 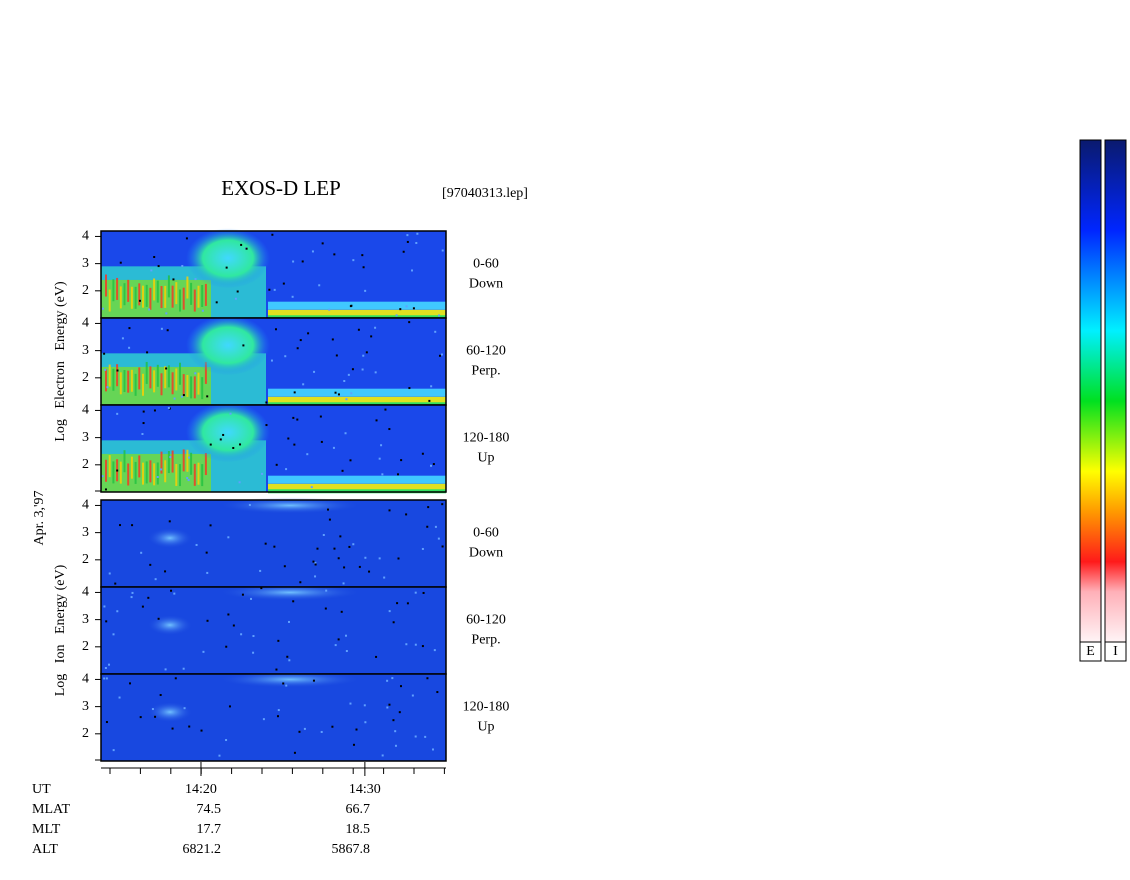 I want to click on chart-title: EXOS-D LEP, so click(x=281, y=188).